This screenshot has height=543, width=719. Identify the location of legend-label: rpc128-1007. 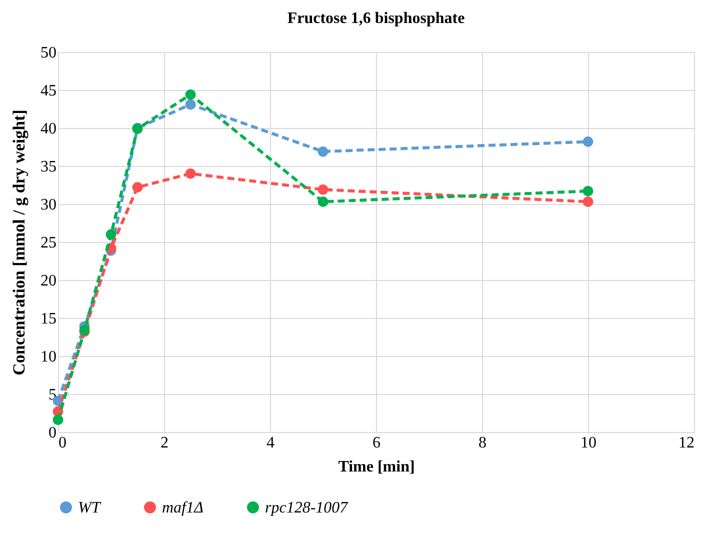
(307, 507).